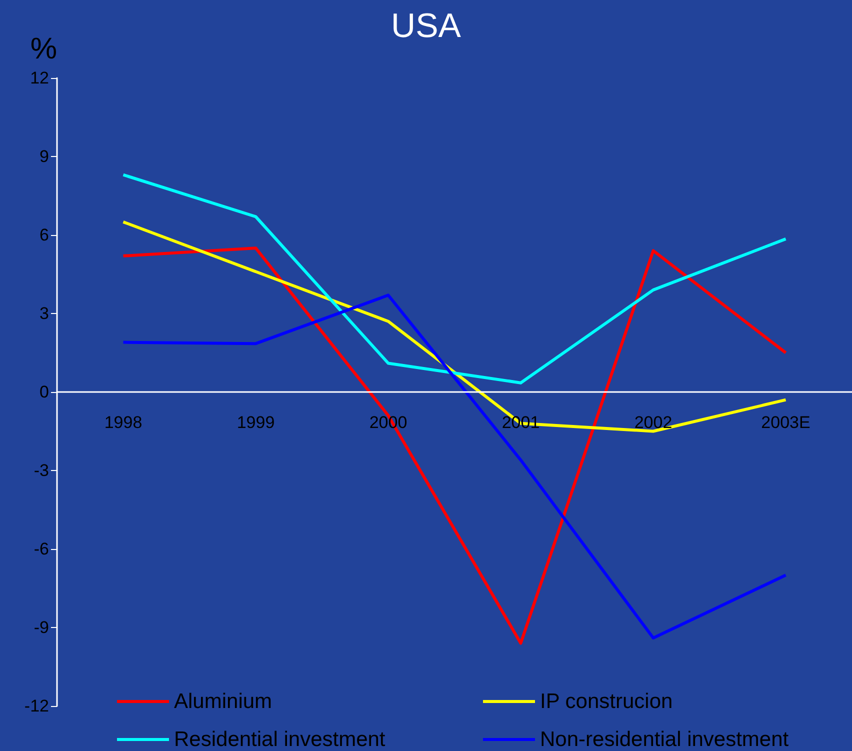 The width and height of the screenshot is (852, 751). Describe the element at coordinates (41, 549) in the screenshot. I see `y-tick-label: -6` at that location.